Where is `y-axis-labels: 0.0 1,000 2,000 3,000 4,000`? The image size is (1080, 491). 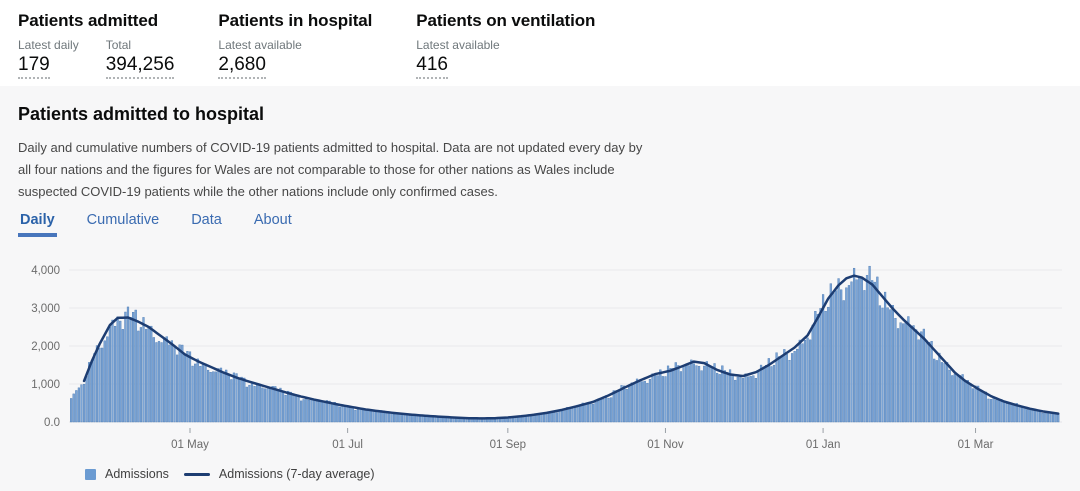 y-axis-labels: 0.0 1,000 2,000 3,000 4,000 is located at coordinates (45, 347).